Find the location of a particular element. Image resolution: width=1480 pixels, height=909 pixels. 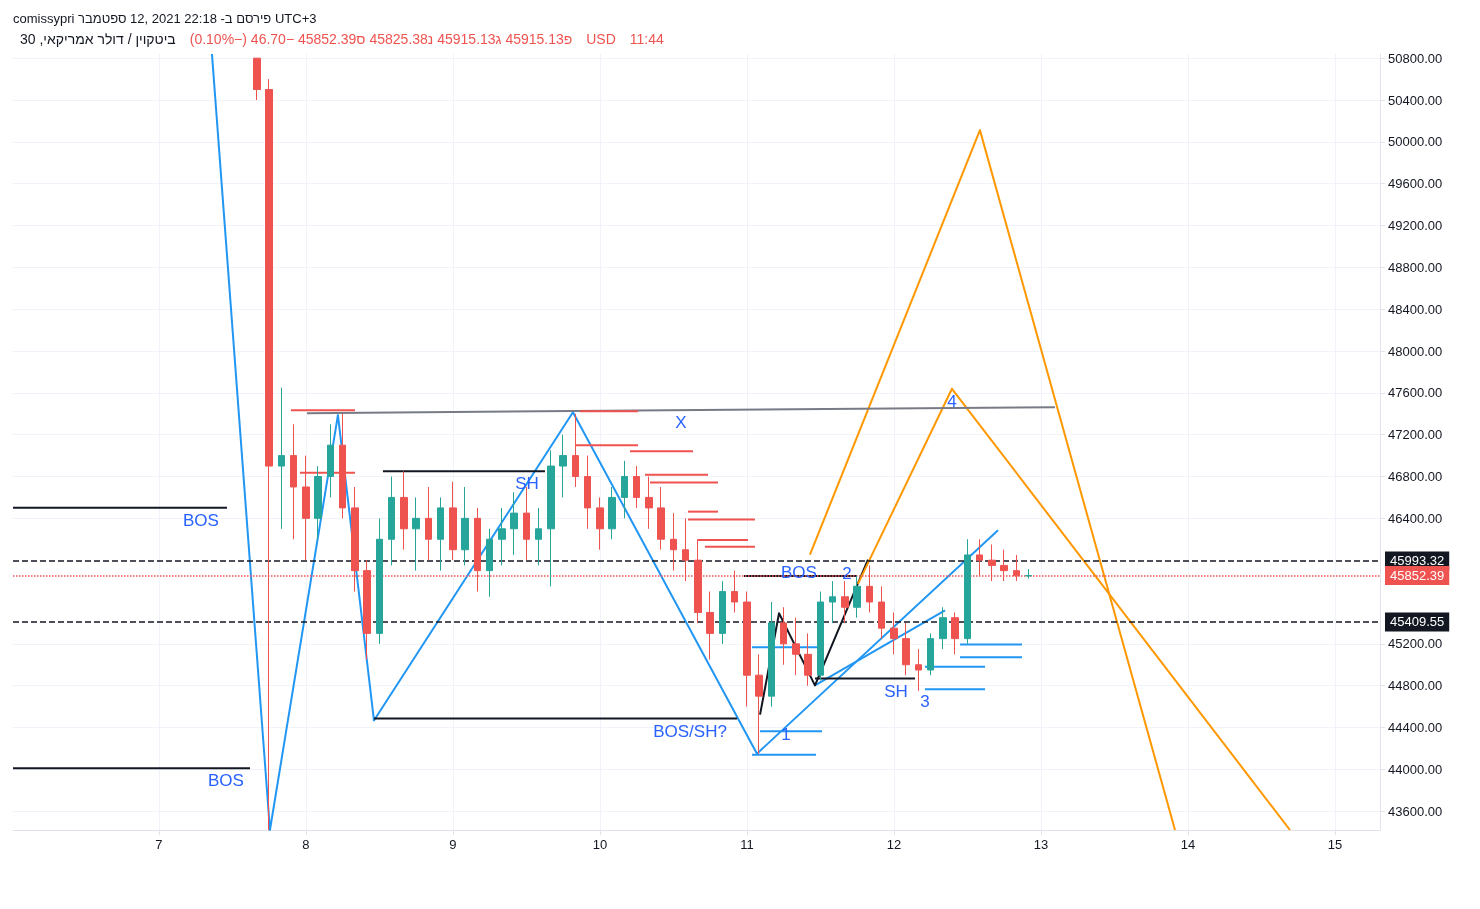

annotation: 3 is located at coordinates (925, 702).